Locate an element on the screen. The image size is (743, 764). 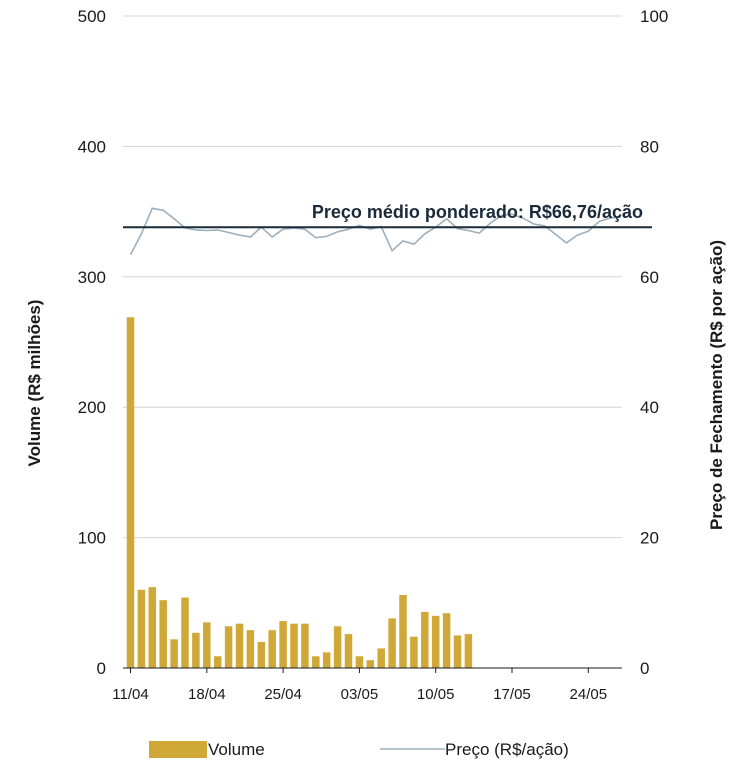
y-axis-left-title: Volume (R$ milhões) is located at coordinates (34, 383).